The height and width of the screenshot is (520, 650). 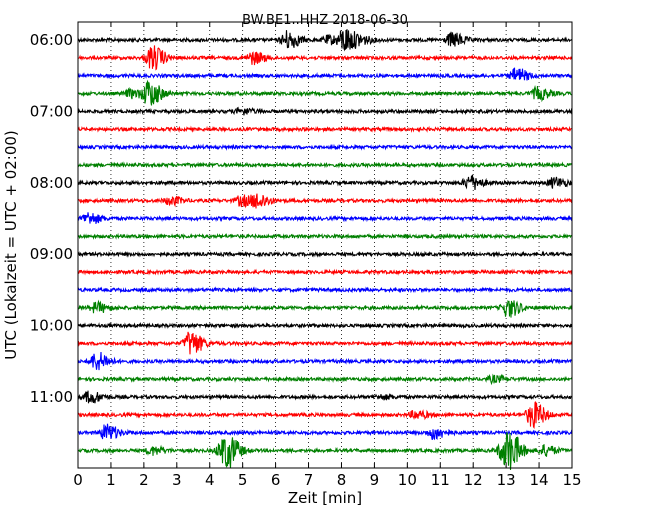 What do you see at coordinates (51, 326) in the screenshot?
I see `y-tick-label: 10:00` at bounding box center [51, 326].